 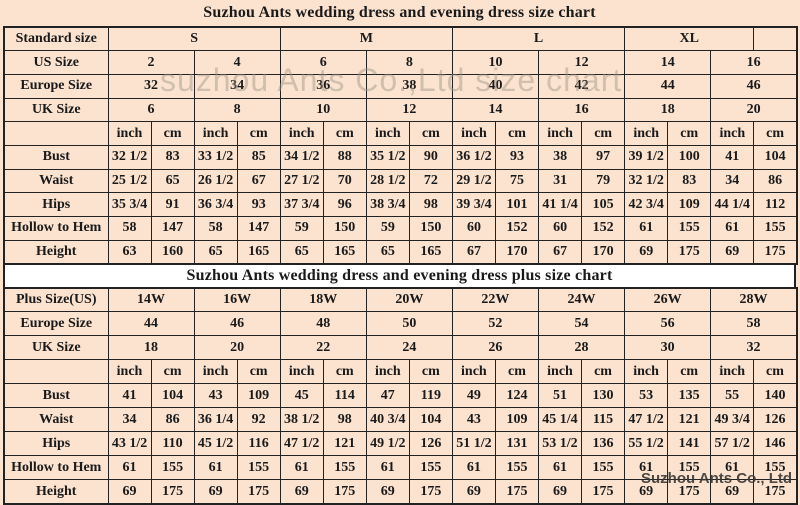 I want to click on cell: 26, so click(x=495, y=348).